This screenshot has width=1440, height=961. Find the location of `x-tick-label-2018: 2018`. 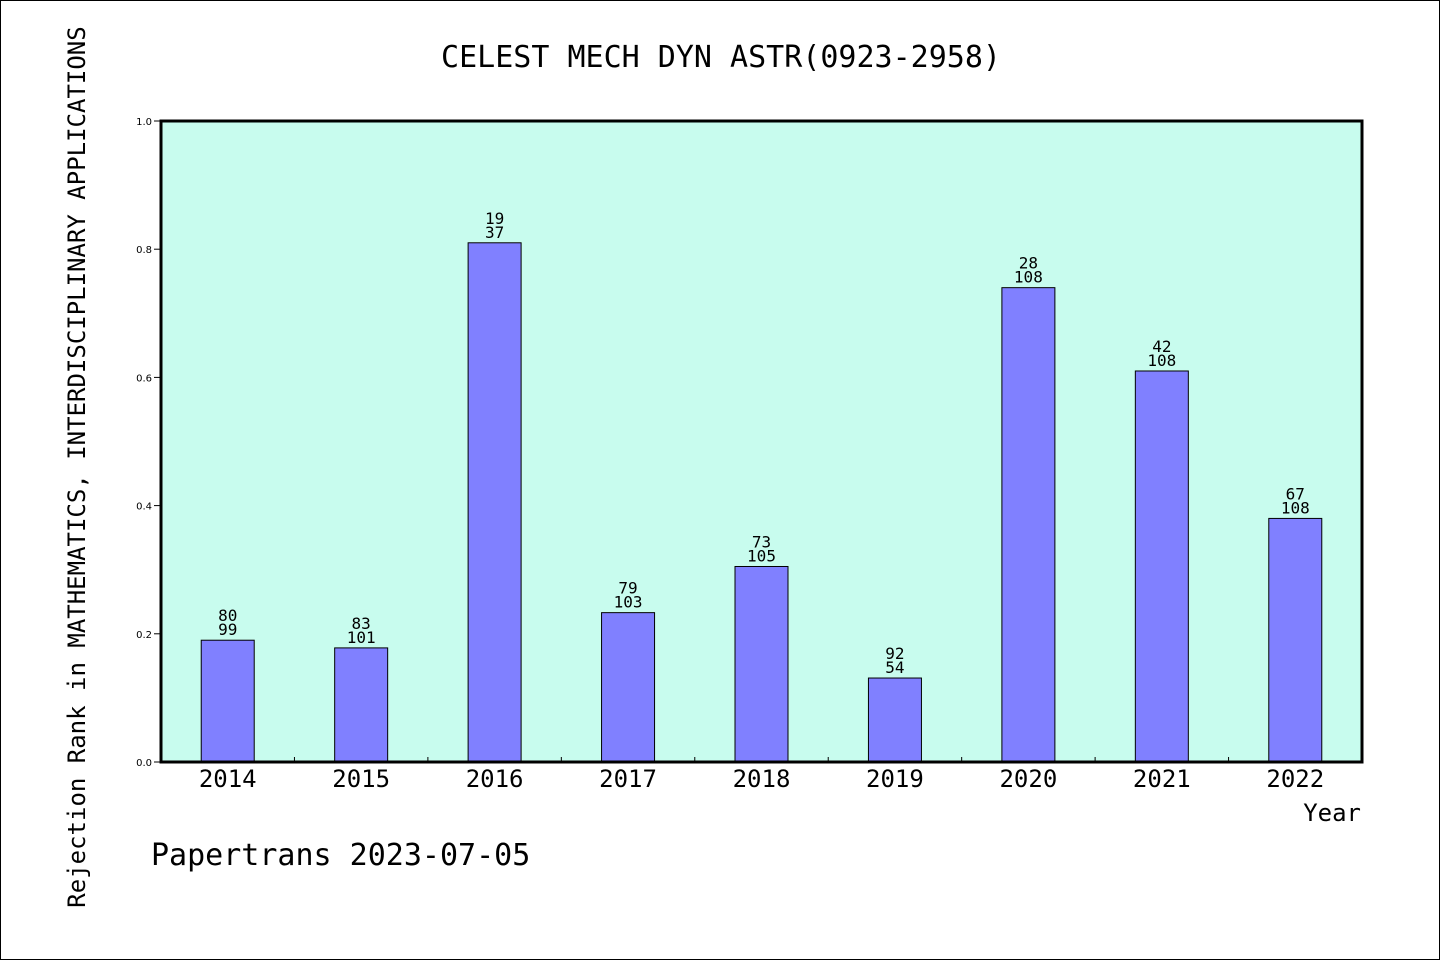

x-tick-label-2018: 2018 is located at coordinates (762, 779).